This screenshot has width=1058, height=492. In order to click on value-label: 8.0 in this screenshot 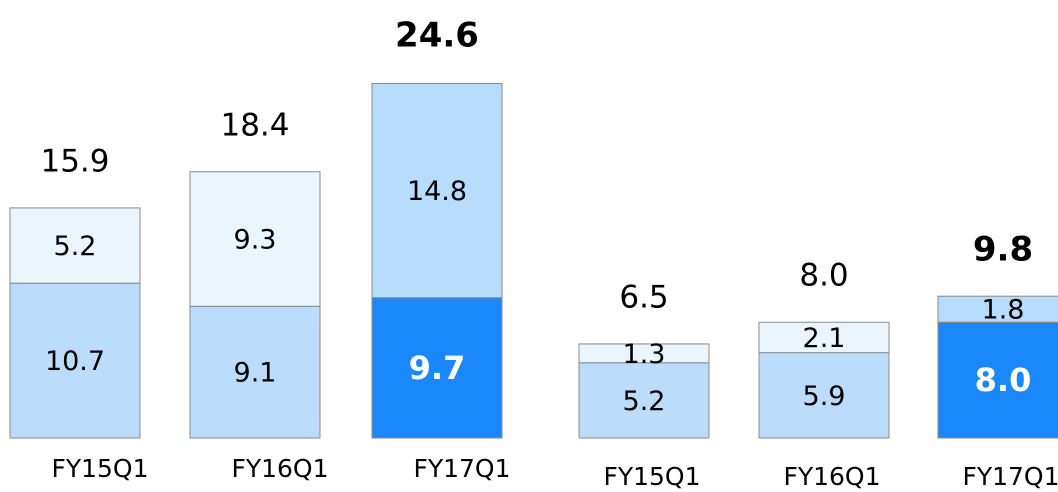, I will do `click(1003, 380)`.